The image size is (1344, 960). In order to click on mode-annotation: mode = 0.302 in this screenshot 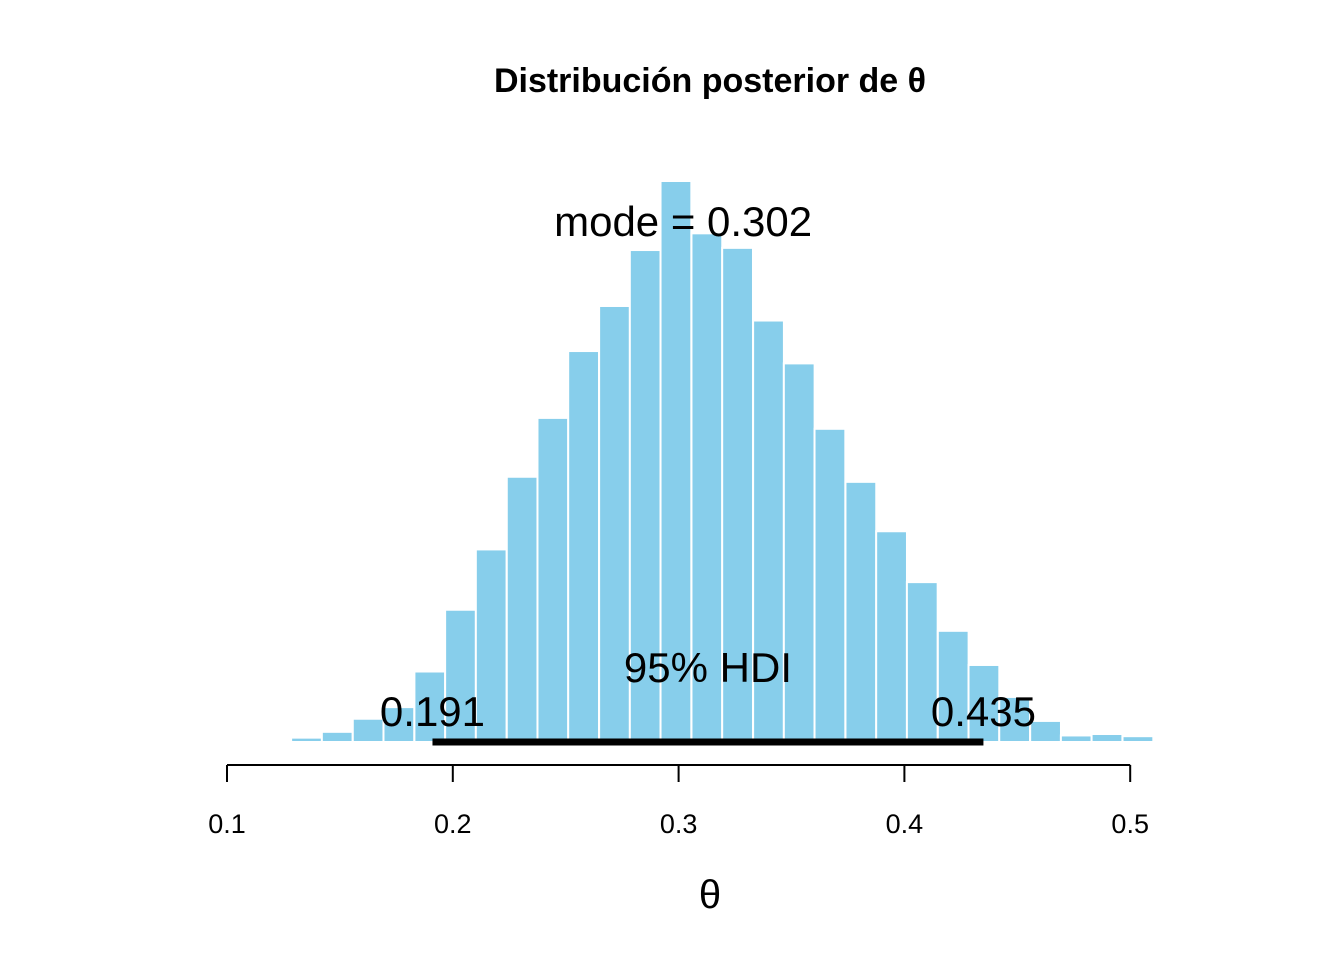, I will do `click(683, 221)`.